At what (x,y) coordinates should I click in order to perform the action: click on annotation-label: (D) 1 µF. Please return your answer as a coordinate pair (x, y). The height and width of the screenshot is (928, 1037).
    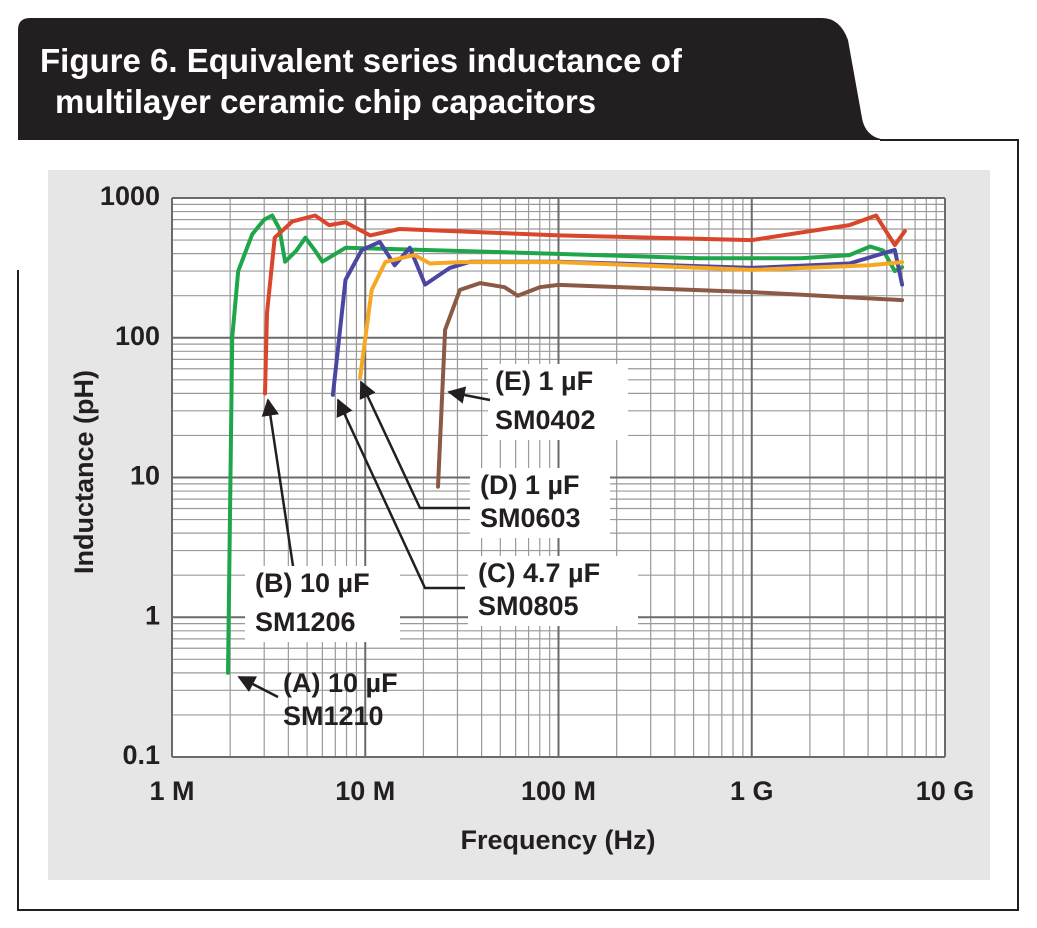
    Looking at the image, I should click on (530, 485).